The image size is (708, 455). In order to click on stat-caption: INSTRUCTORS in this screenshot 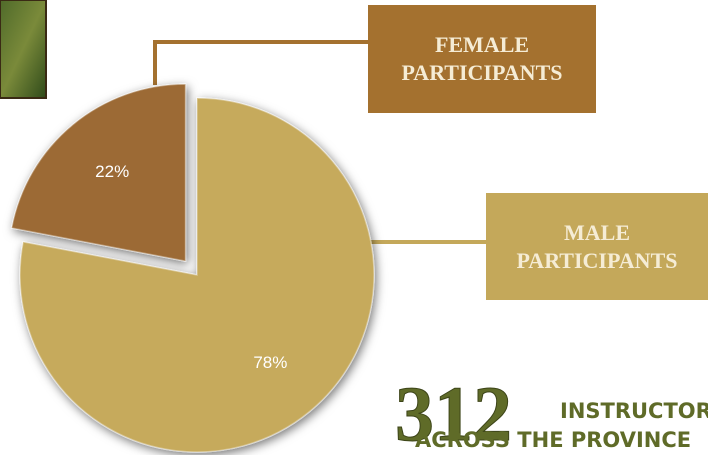, I will do `click(634, 411)`.